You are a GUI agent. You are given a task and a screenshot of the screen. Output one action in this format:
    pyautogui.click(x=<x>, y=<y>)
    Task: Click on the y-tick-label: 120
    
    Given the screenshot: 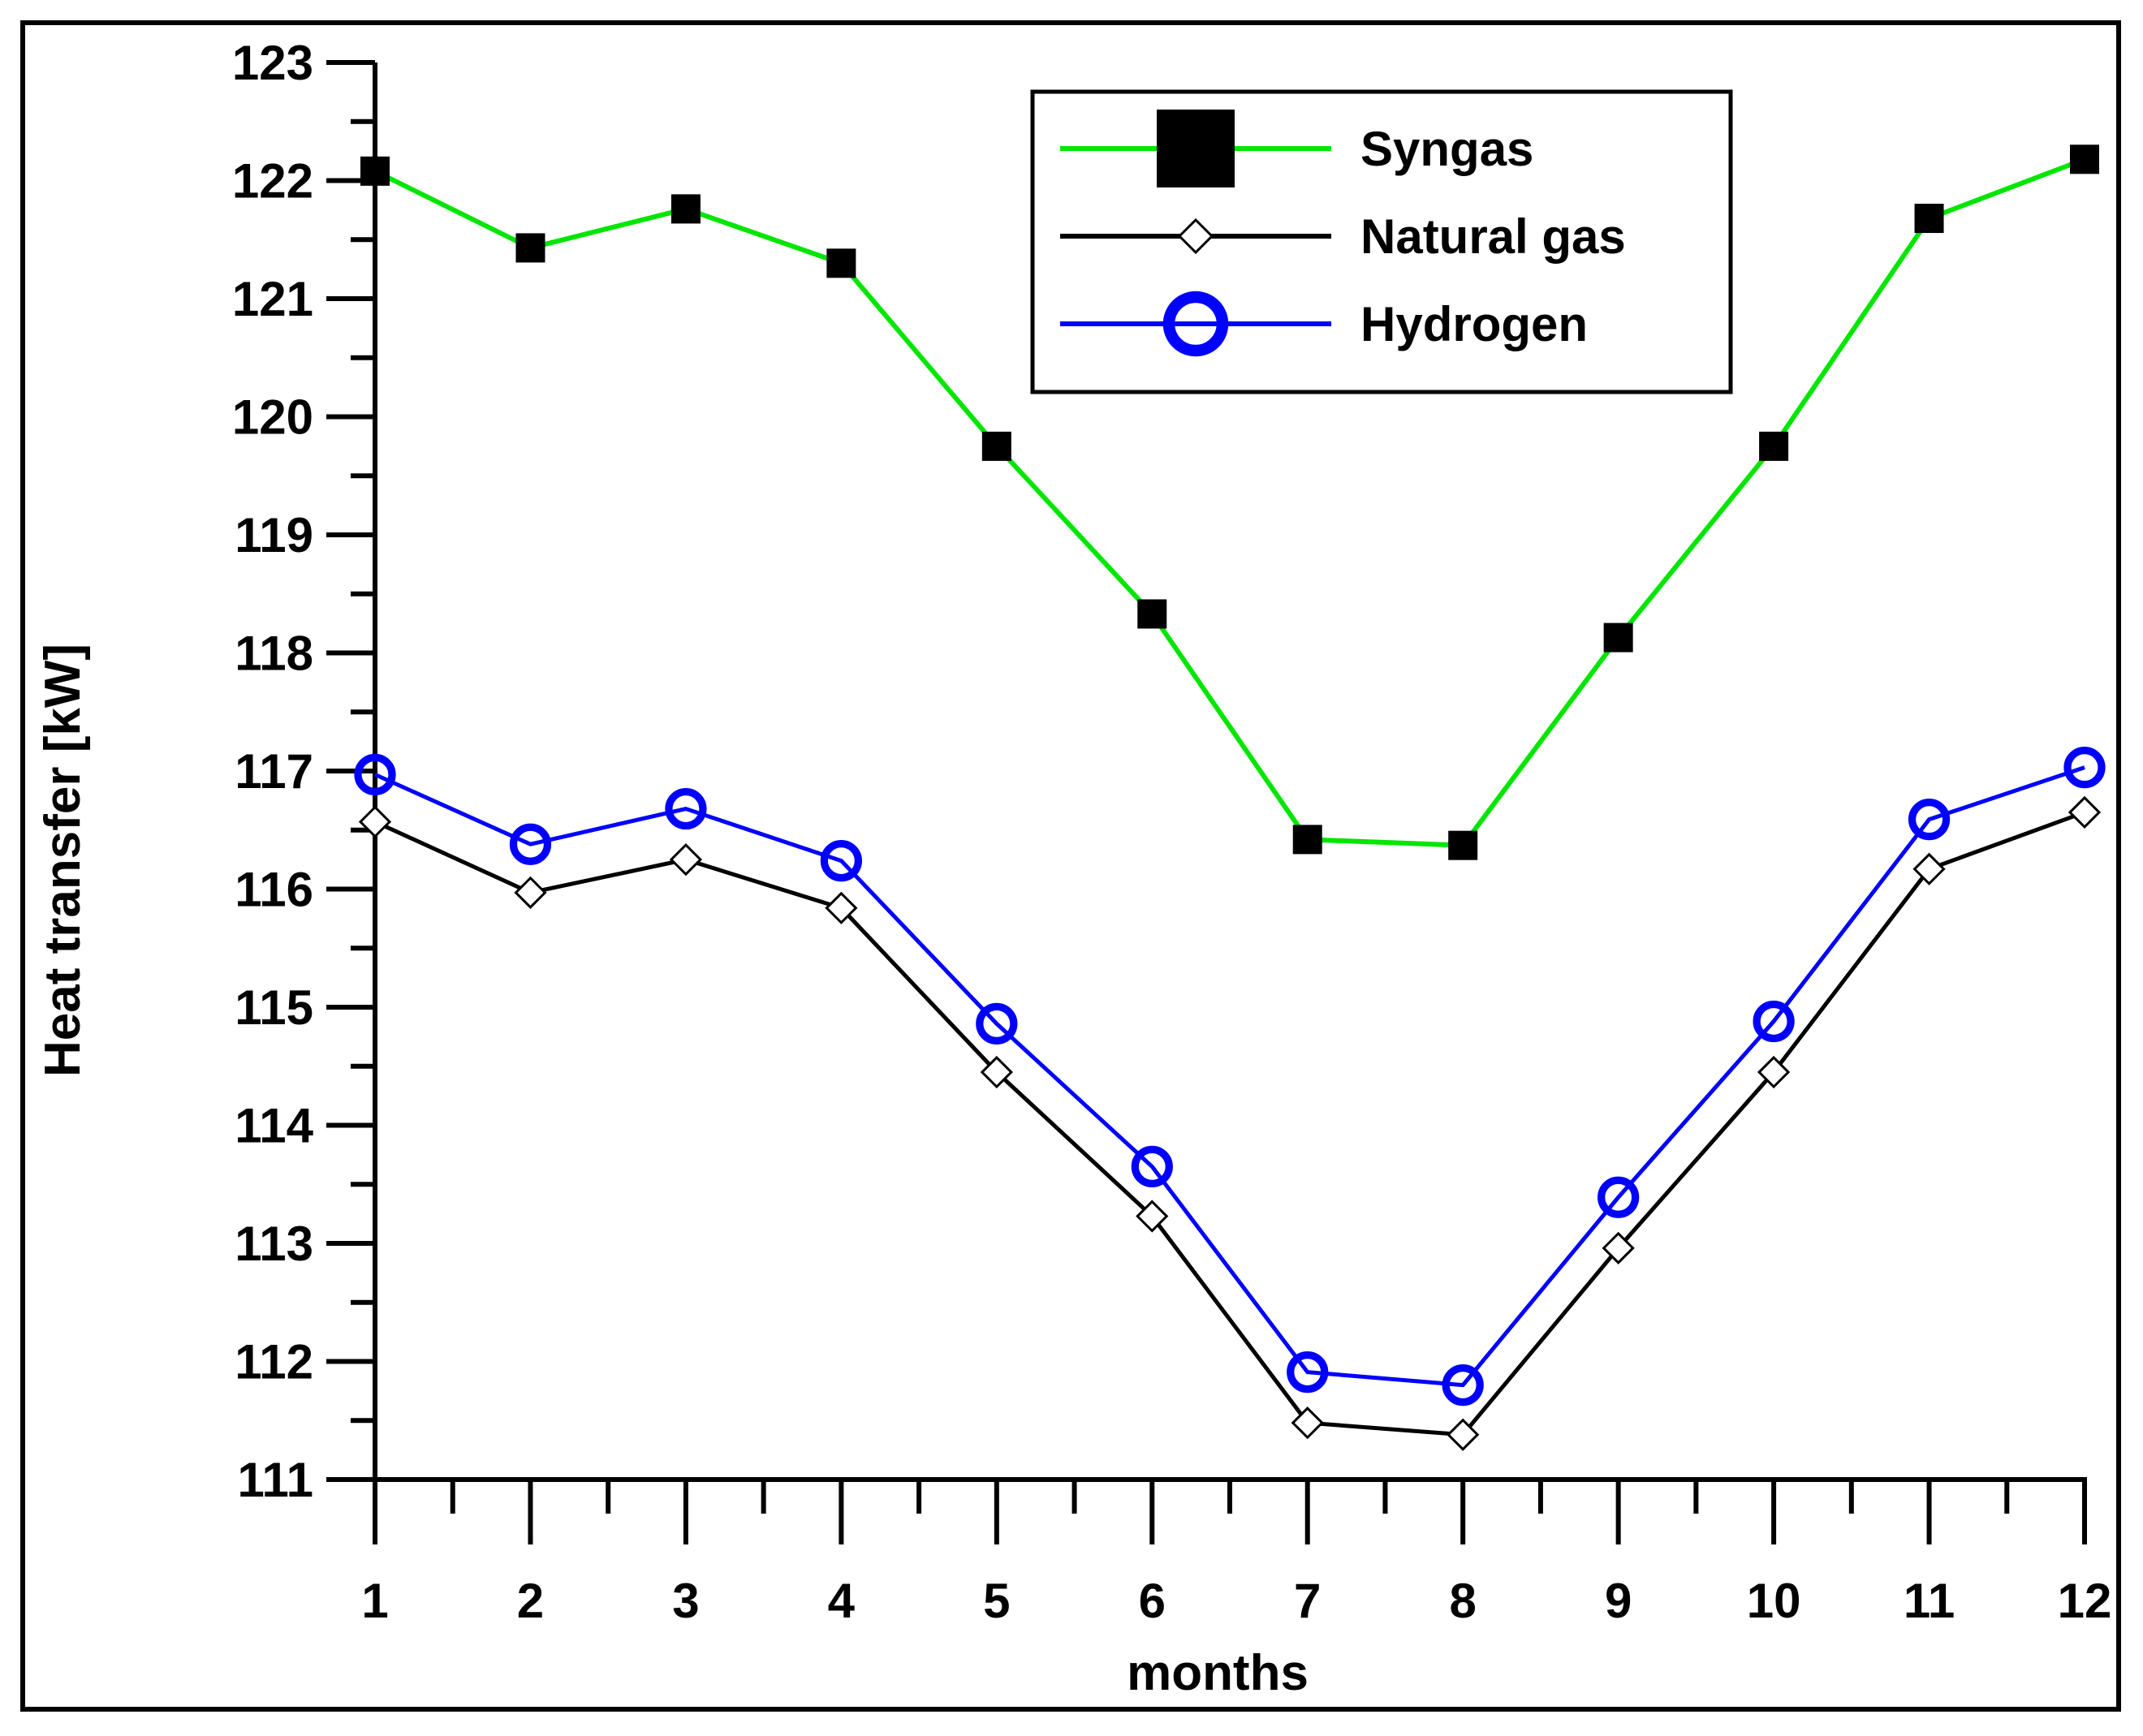 What is the action you would take?
    pyautogui.click(x=272, y=418)
    